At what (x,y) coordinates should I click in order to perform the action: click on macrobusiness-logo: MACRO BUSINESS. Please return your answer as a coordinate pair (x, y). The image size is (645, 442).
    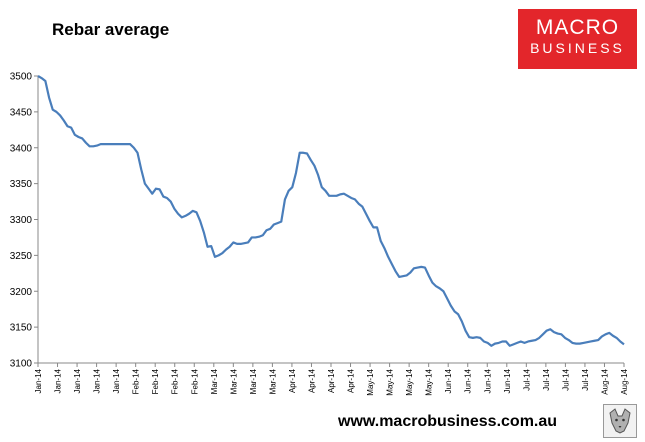
    Looking at the image, I should click on (577, 39).